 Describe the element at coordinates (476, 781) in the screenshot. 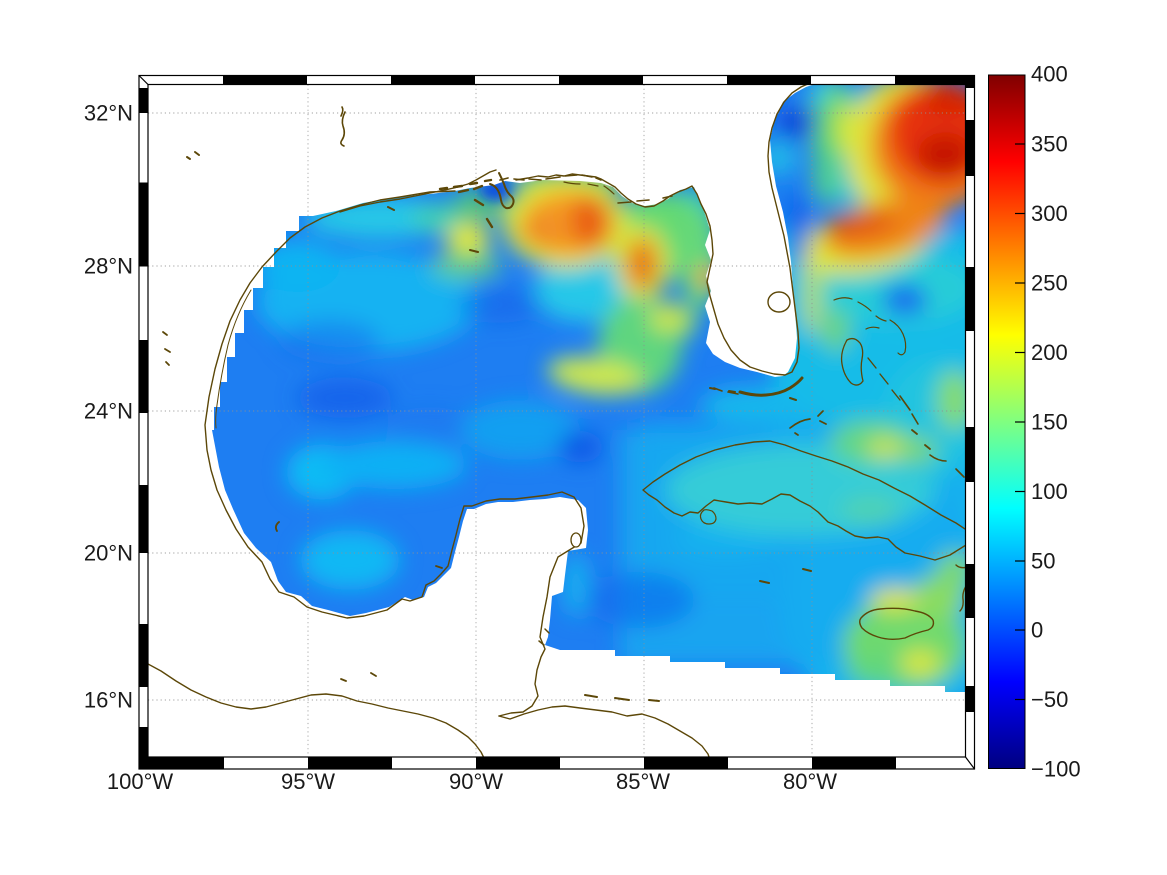

I see `svg-text: 90°W` at that location.